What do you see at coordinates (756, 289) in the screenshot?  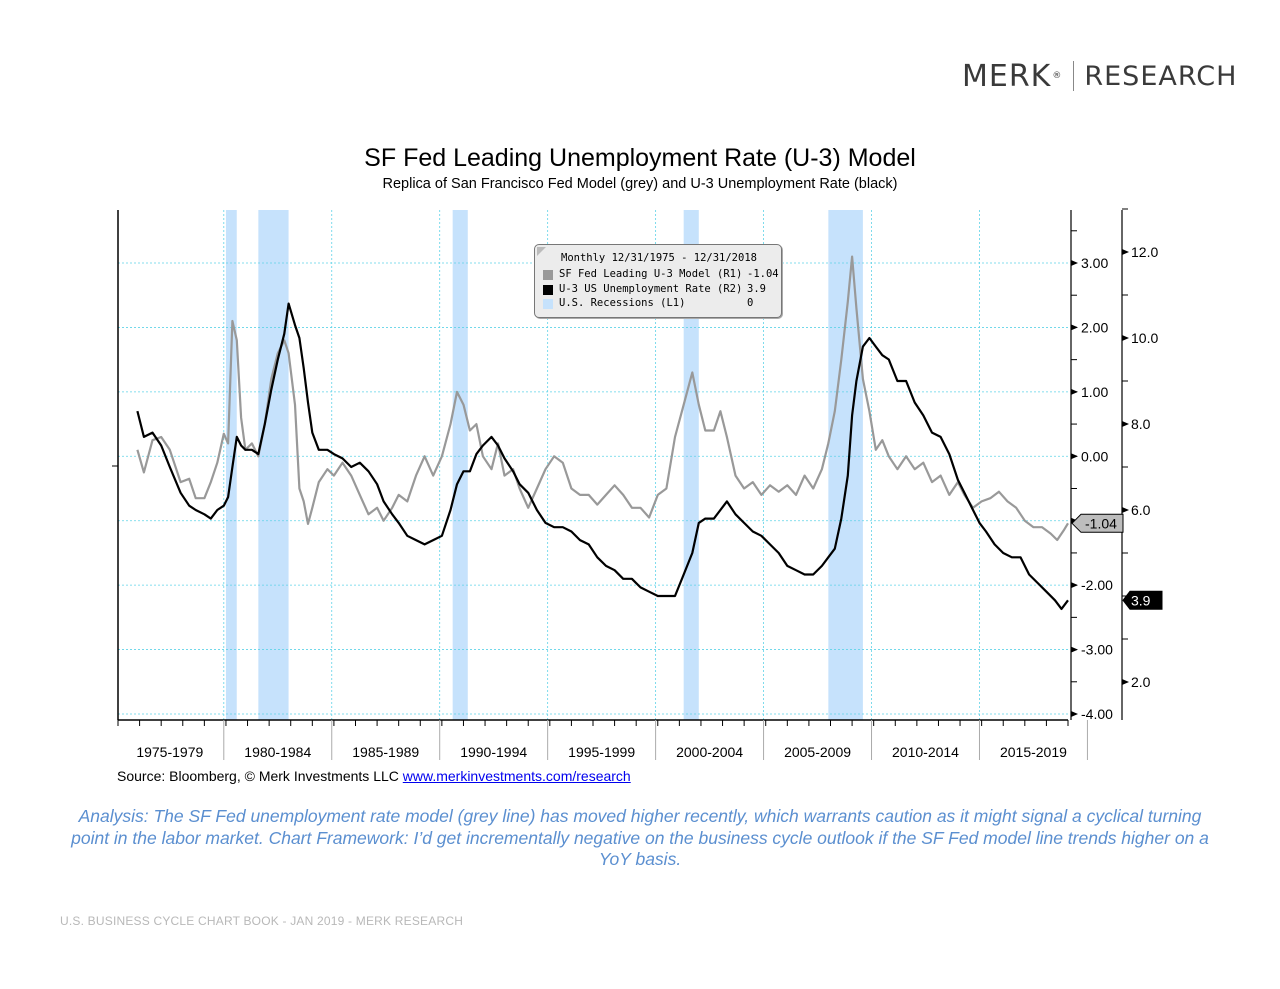 I see `legend-entry-value: 3.9` at bounding box center [756, 289].